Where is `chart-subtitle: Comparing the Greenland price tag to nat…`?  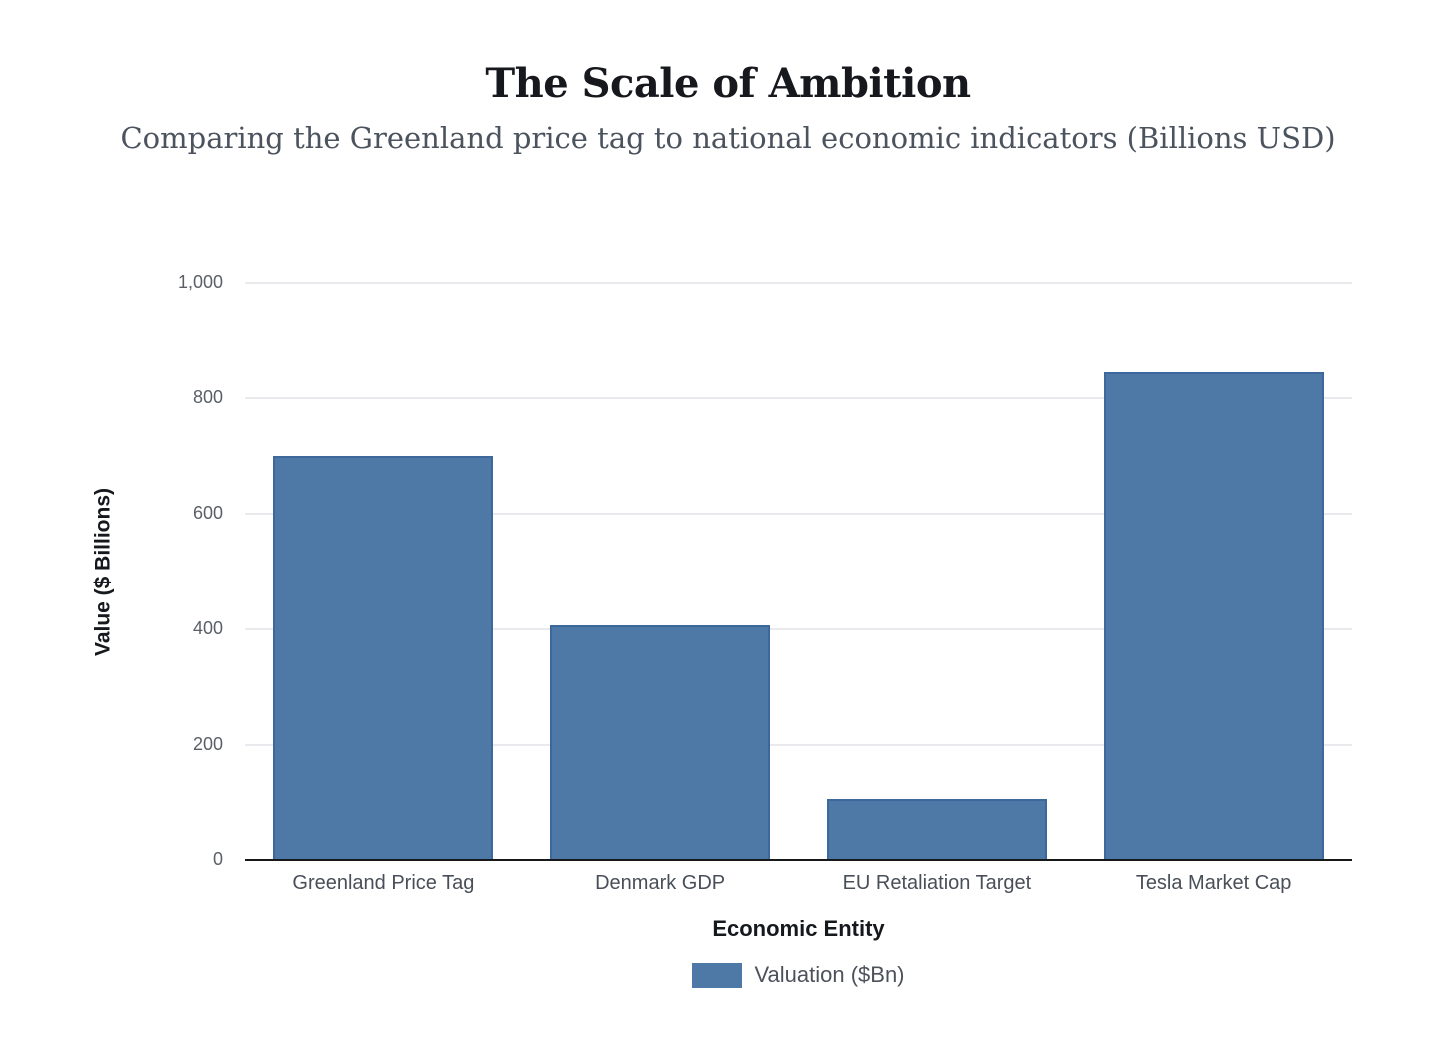 chart-subtitle: Comparing the Greenland price tag to nat… is located at coordinates (728, 138).